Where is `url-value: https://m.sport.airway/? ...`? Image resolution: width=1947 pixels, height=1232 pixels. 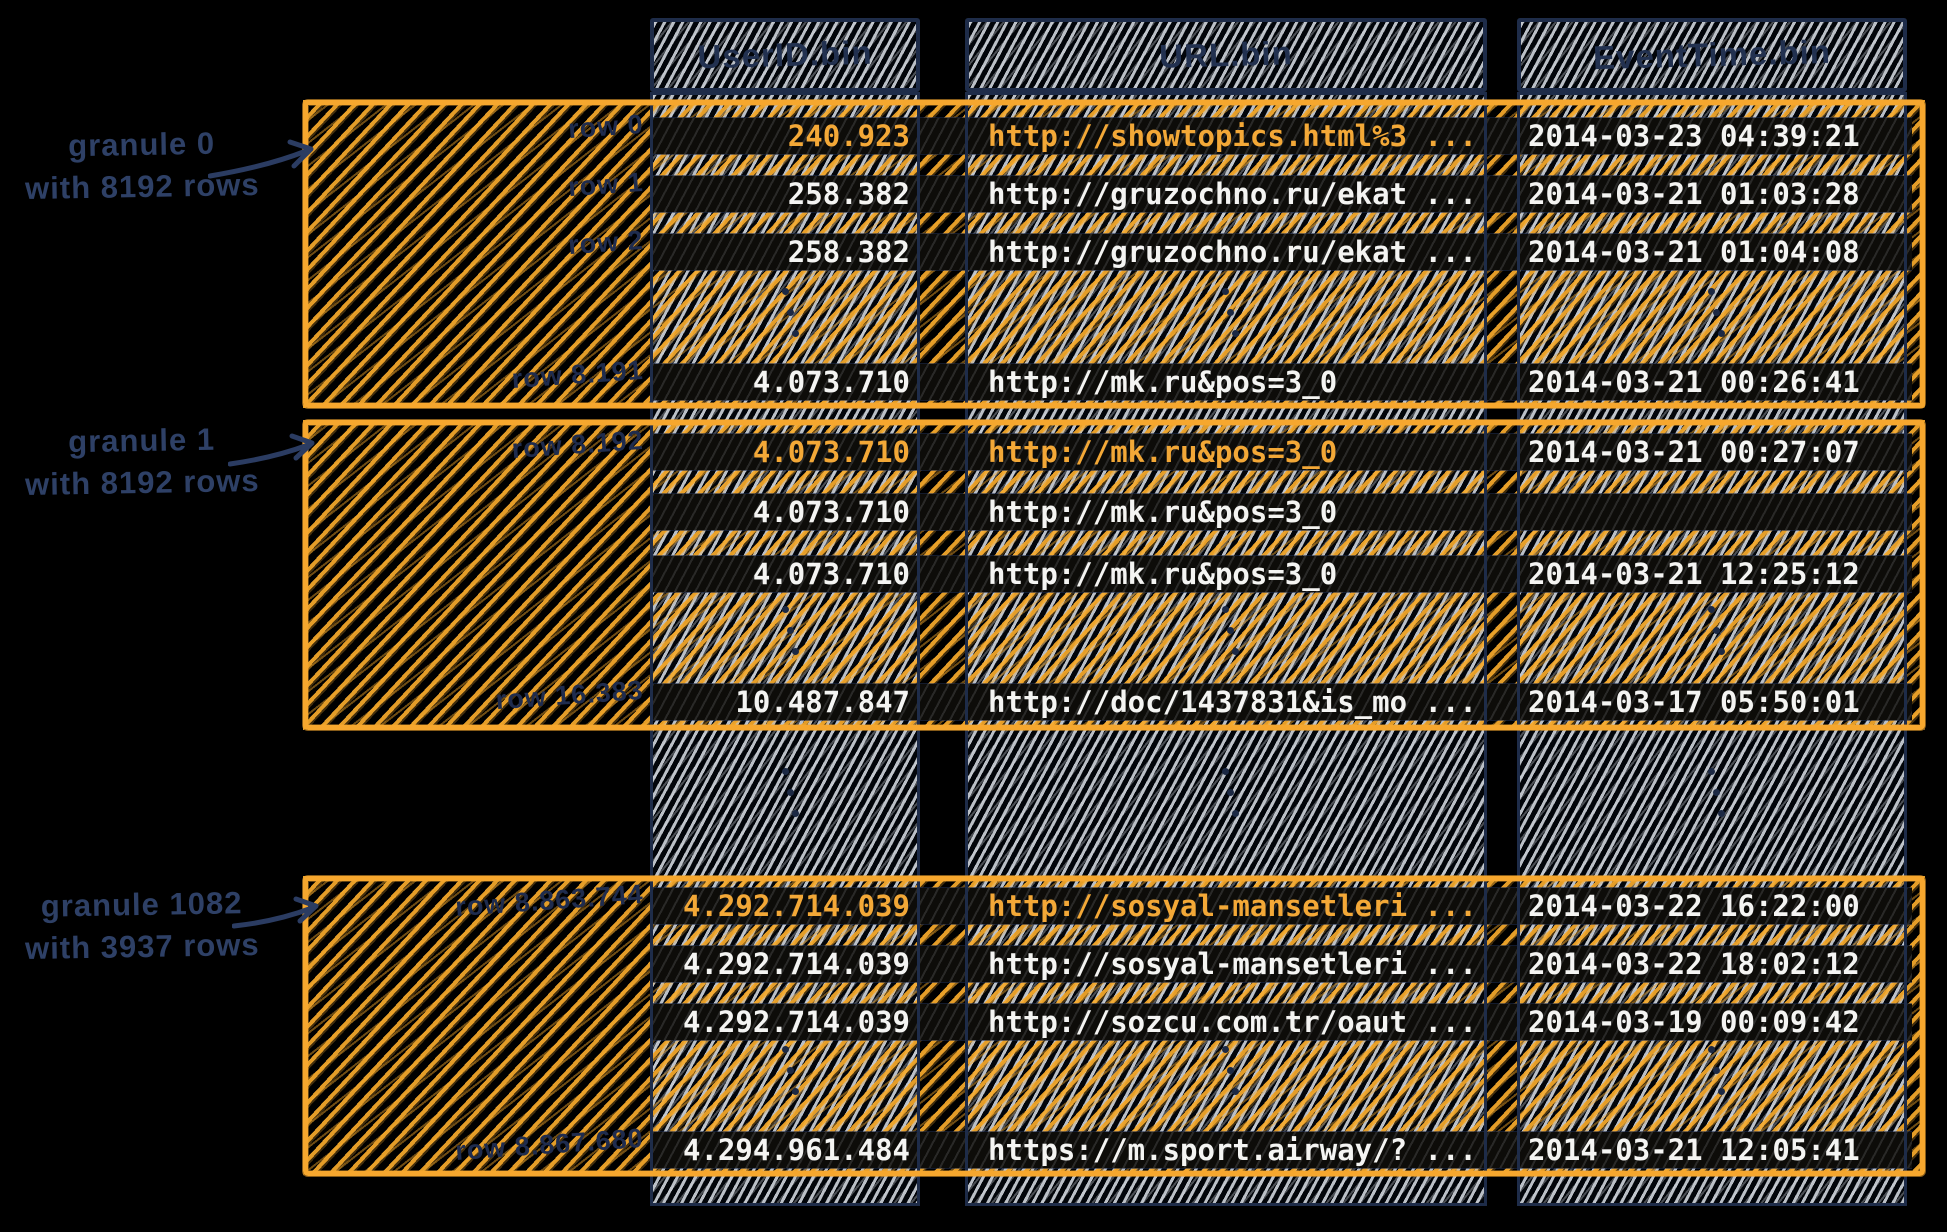
url-value: https://m.sport.airway/? ... is located at coordinates (1232, 1150).